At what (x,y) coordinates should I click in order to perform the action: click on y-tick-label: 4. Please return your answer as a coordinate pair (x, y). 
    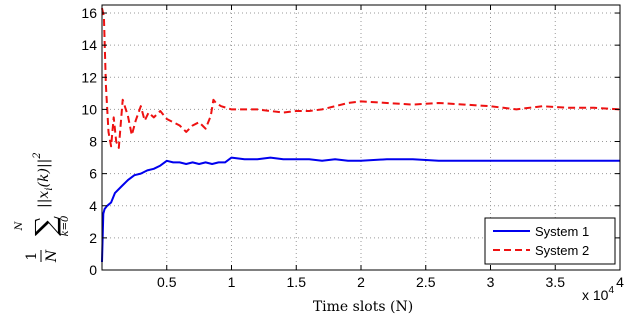
    Looking at the image, I should click on (93, 206).